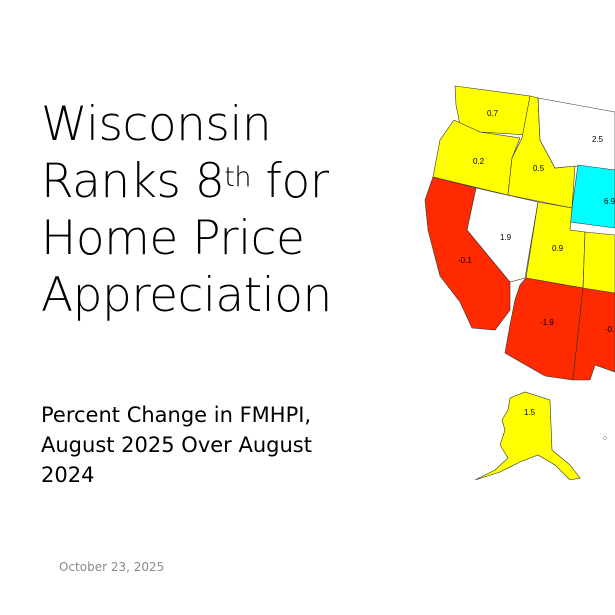  What do you see at coordinates (156, 124) in the screenshot?
I see `title-line-1: Wisconsin` at bounding box center [156, 124].